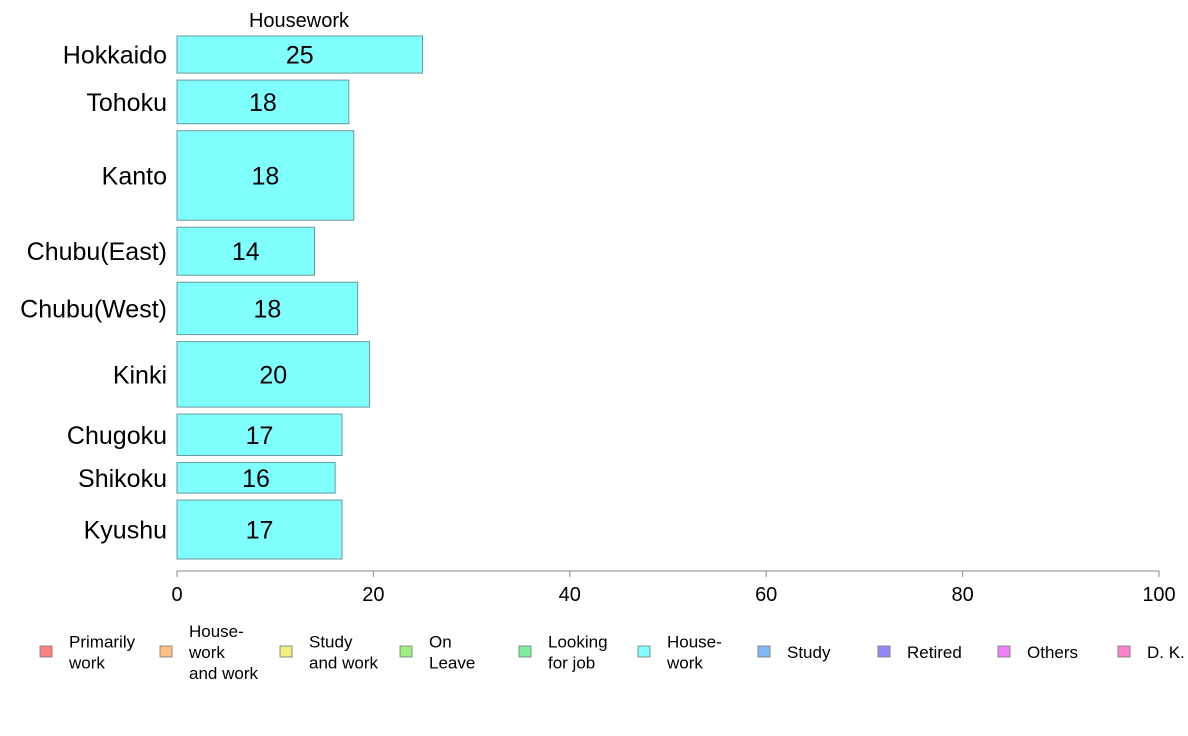  I want to click on bar-chubu-west, so click(267, 308).